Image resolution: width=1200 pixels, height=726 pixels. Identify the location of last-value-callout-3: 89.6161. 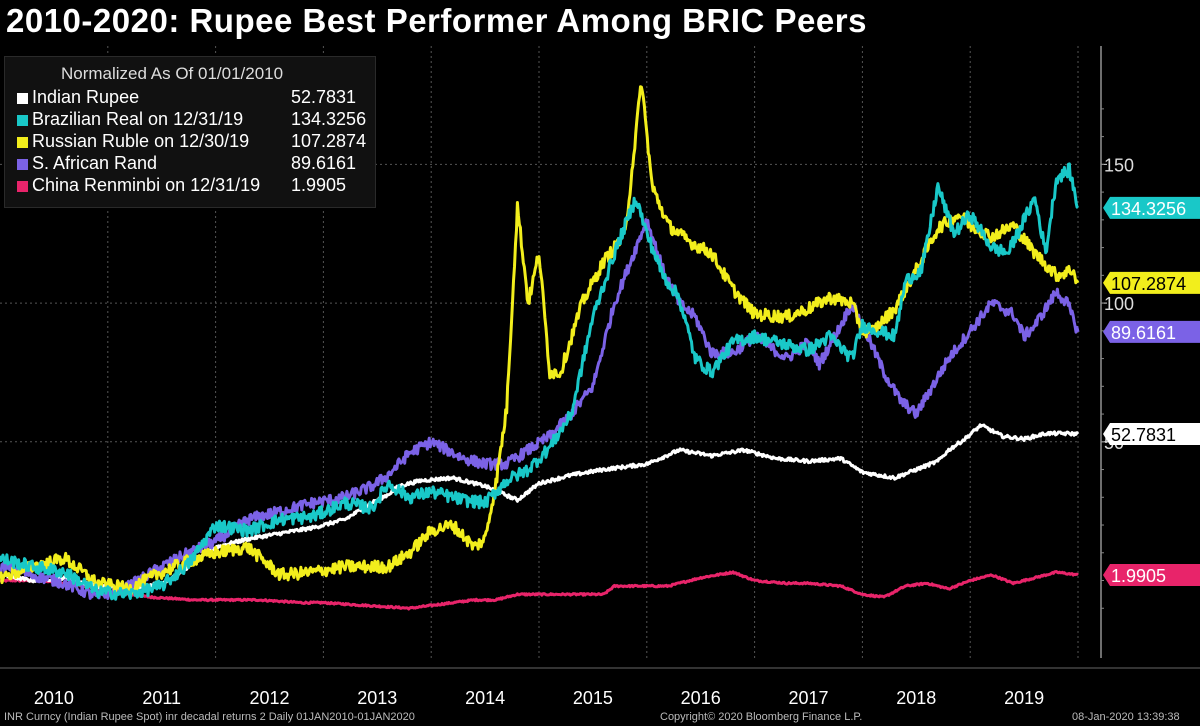
(1151, 331).